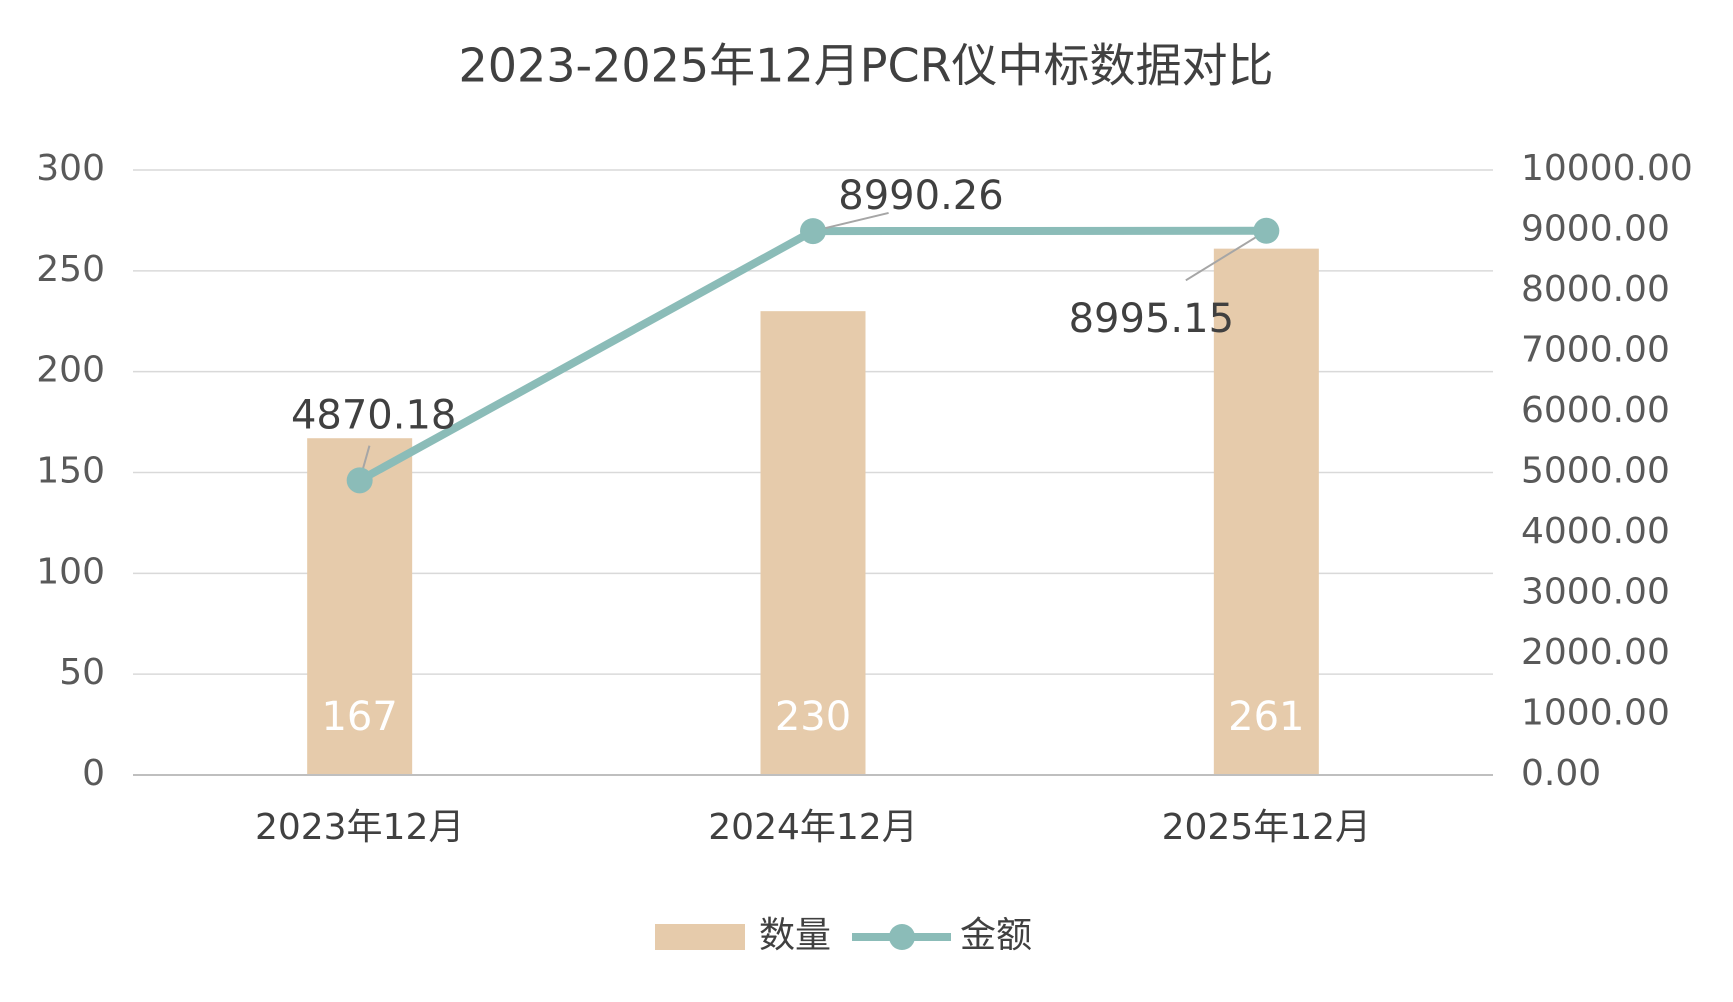 This screenshot has width=1733, height=1002. What do you see at coordinates (70, 571) in the screenshot?
I see `y-tick-label: 100` at bounding box center [70, 571].